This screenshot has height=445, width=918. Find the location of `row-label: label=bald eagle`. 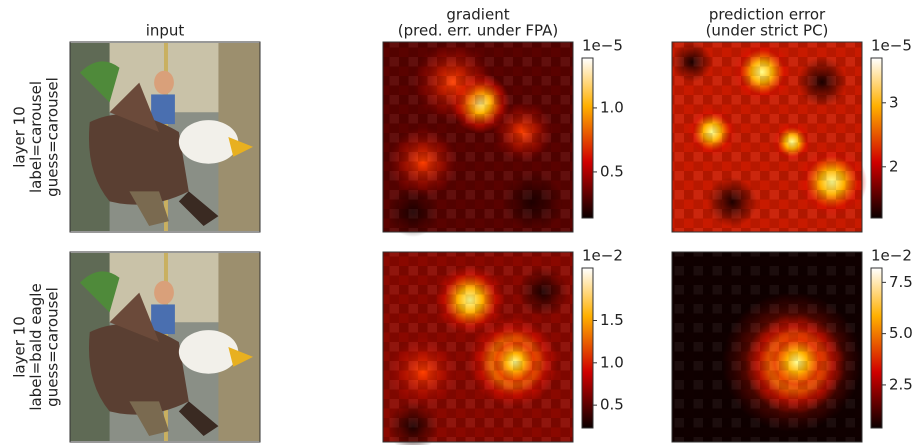

row-label: label=bald eagle is located at coordinates (36, 346).